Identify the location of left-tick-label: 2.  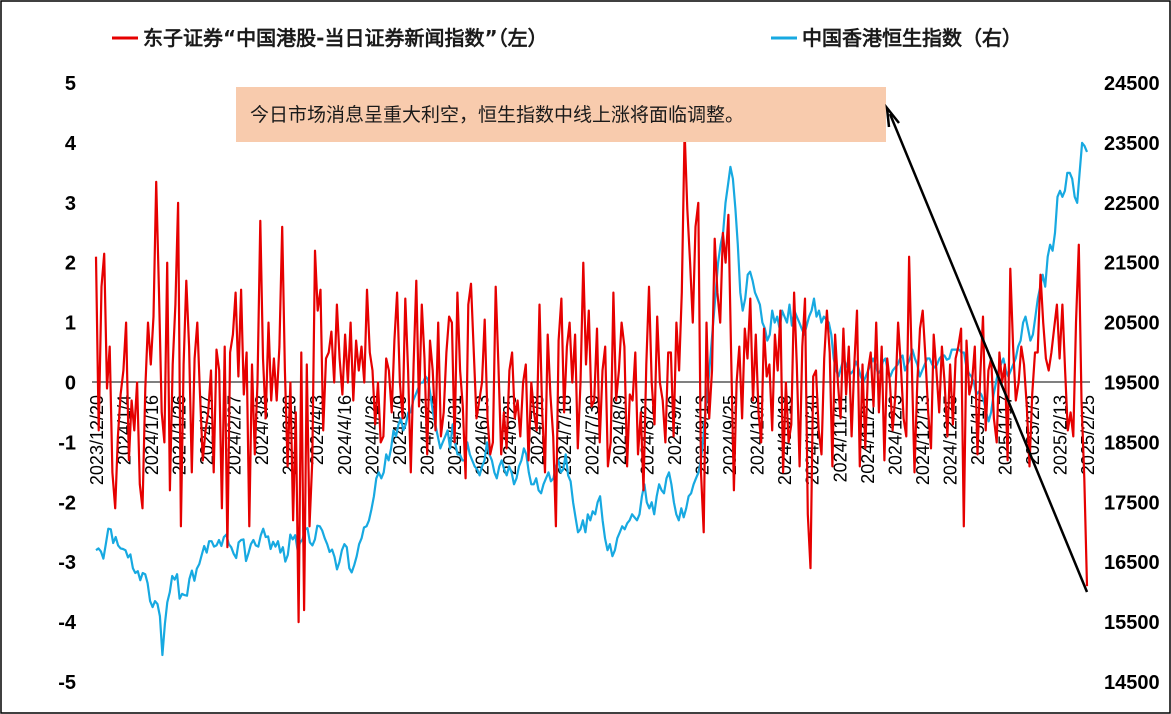
(70, 264).